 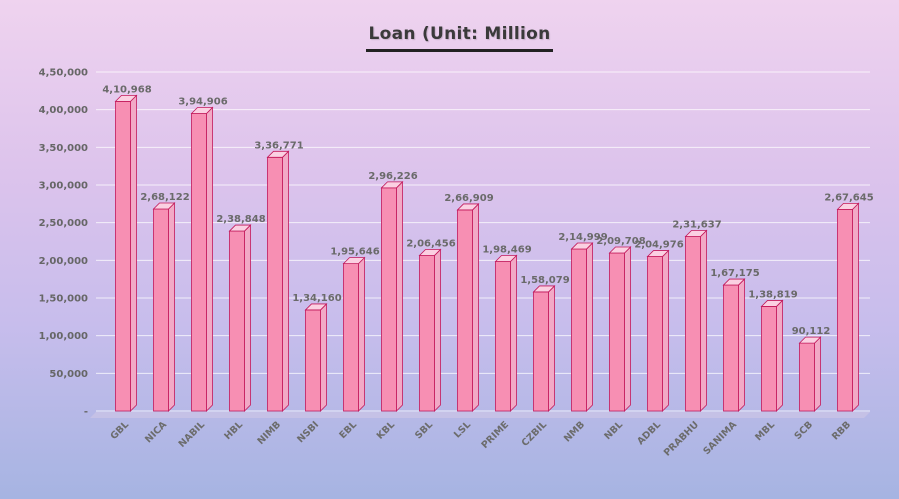 I want to click on x-tick-label: PRABHU, so click(x=681, y=438).